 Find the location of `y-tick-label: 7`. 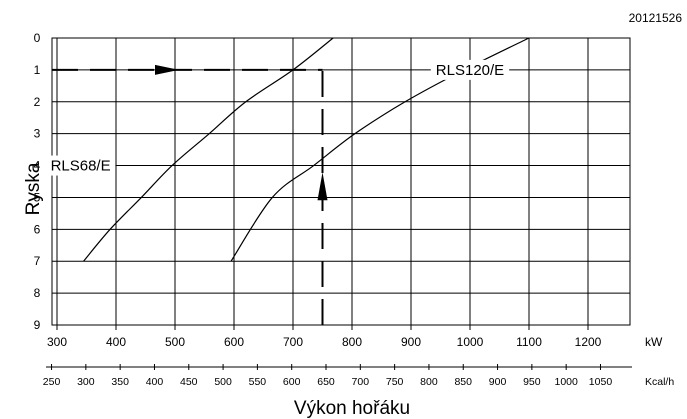

y-tick-label: 7 is located at coordinates (37, 261).